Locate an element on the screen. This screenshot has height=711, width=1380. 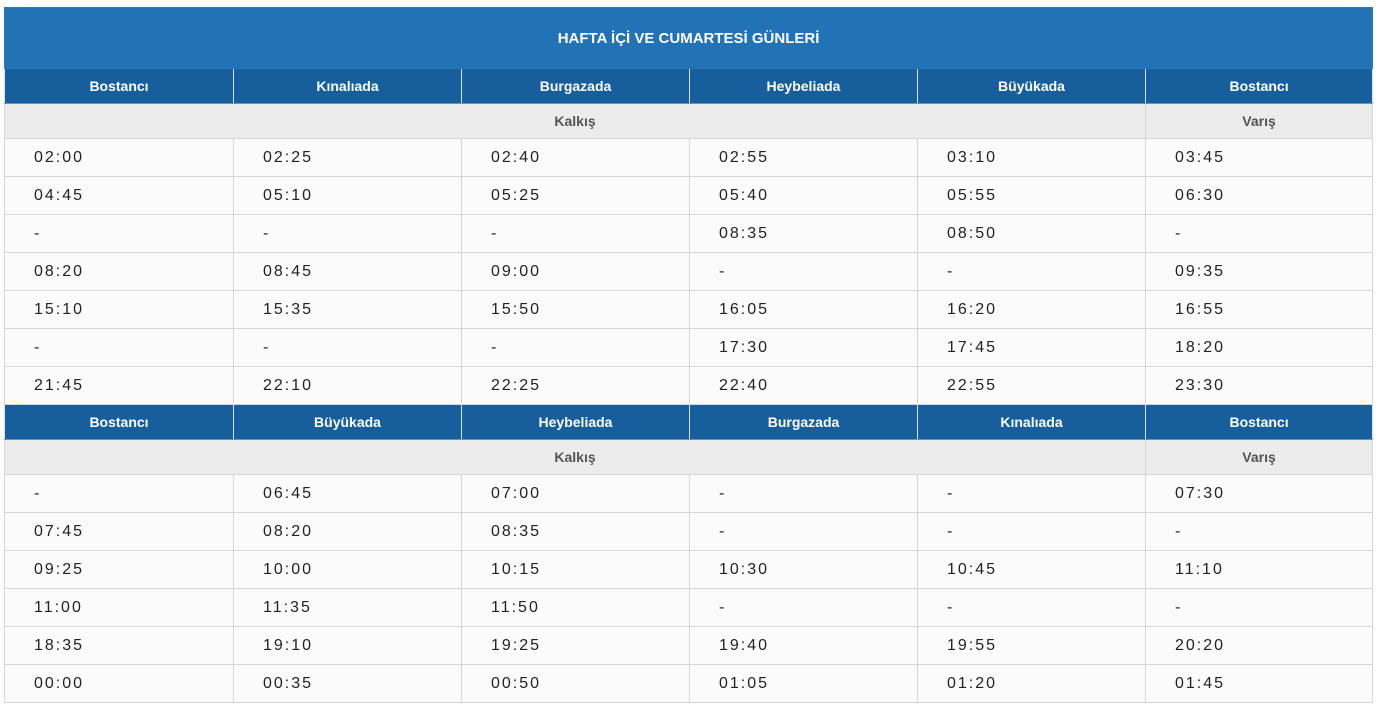
time-cell: 01:05 is located at coordinates (803, 683).